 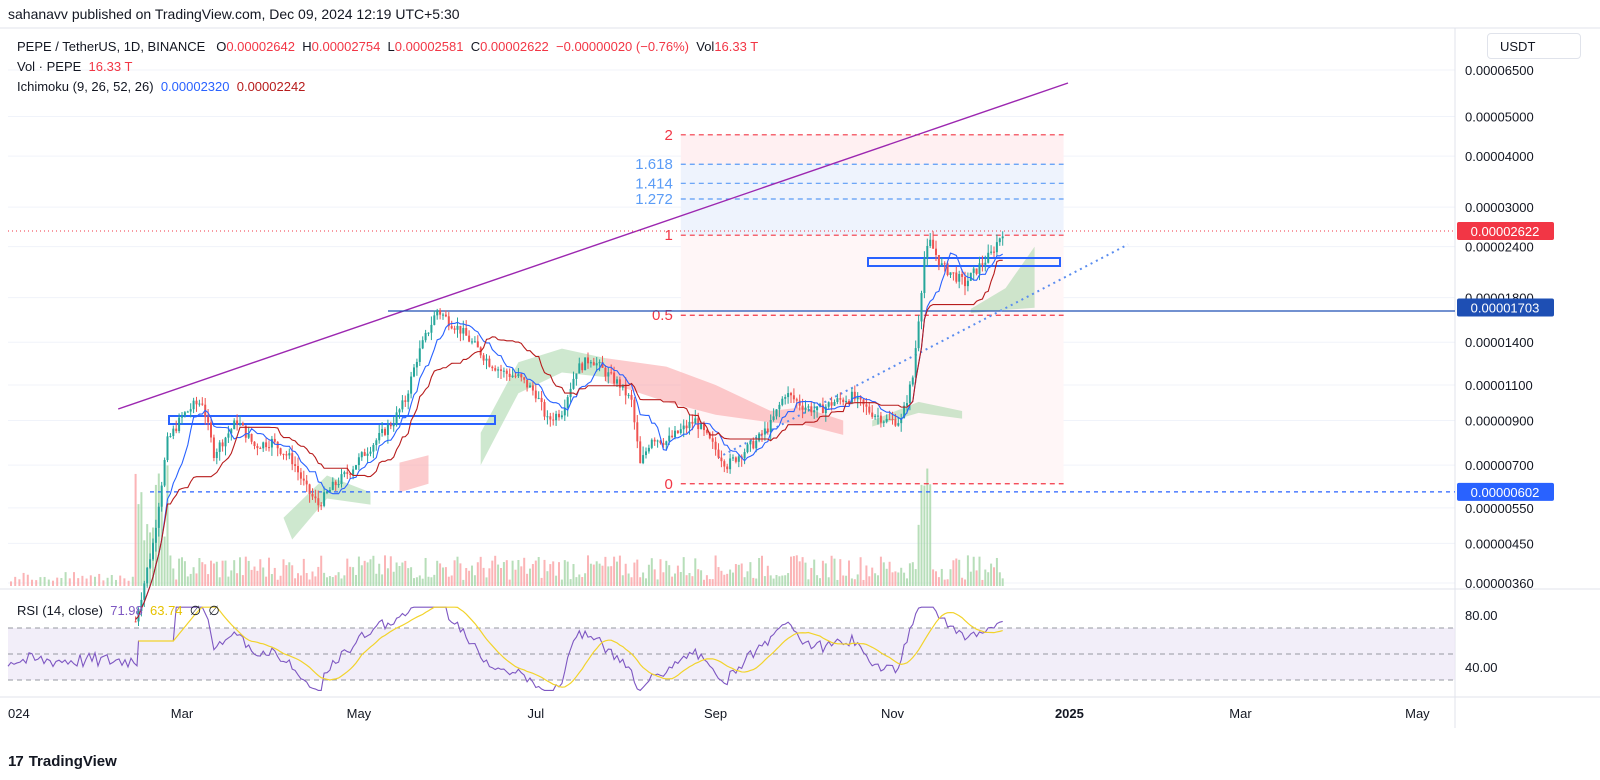 I want to click on rsi-label: RSI (14, close), so click(x=60, y=610).